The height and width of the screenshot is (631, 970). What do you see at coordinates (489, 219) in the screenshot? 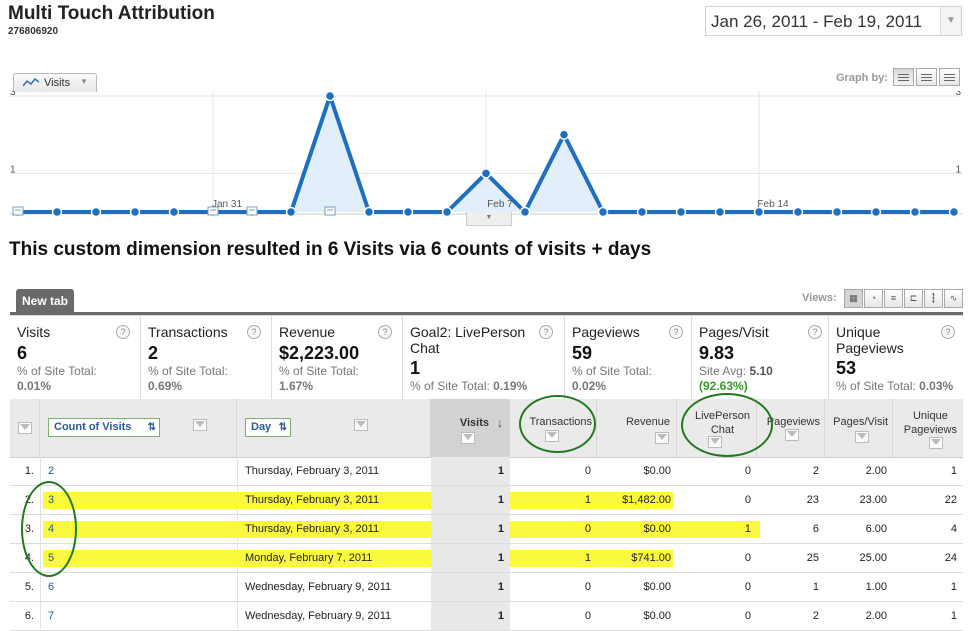
I see `chart-collapse-toggle: ▼` at bounding box center [489, 219].